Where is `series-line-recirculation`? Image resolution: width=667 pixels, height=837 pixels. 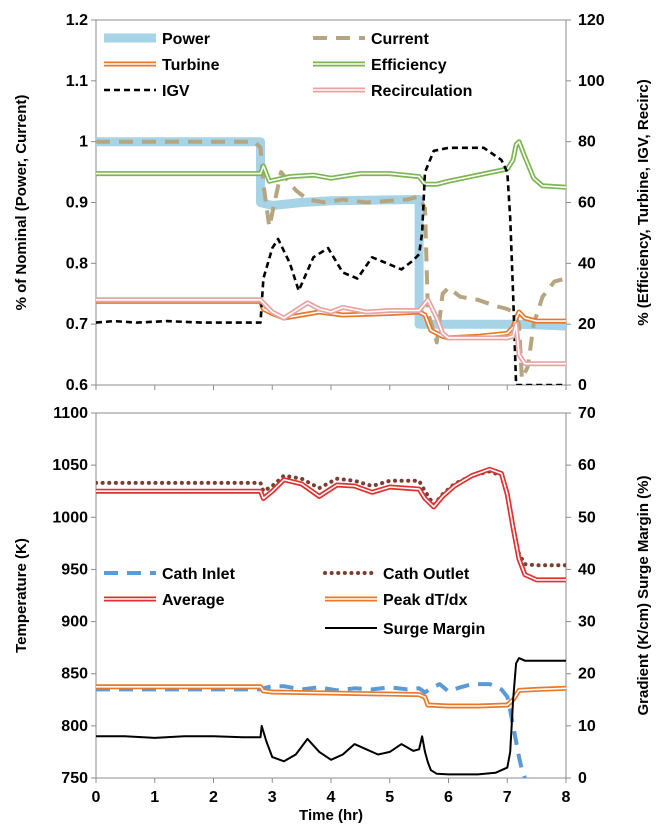
series-line-recirculation is located at coordinates (331, 332).